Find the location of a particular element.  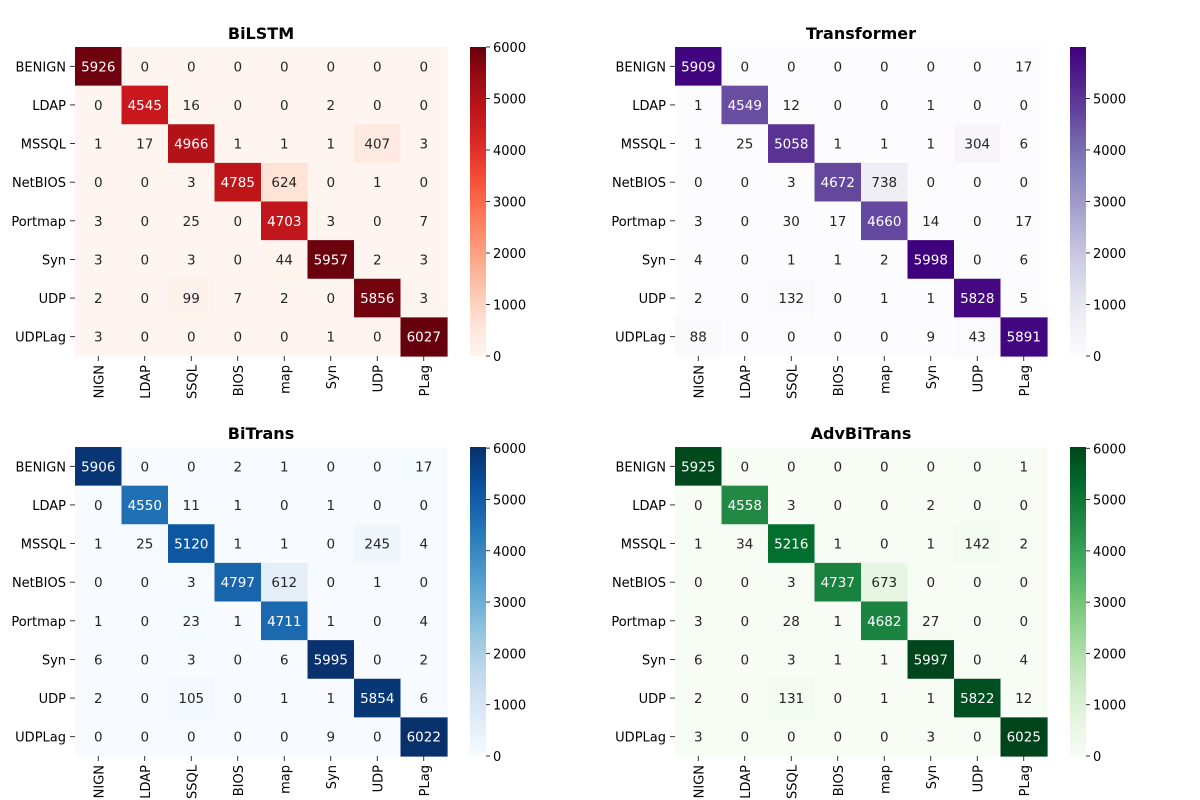

y-tick-label: NetBIOS is located at coordinates (39, 583).